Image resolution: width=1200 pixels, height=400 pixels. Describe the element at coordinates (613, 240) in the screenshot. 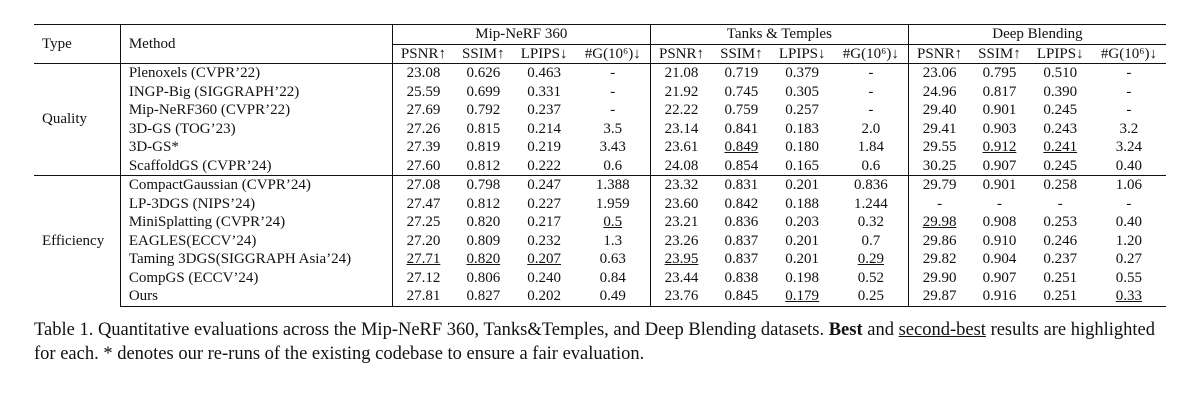

I see `value-cell: 1.3` at that location.